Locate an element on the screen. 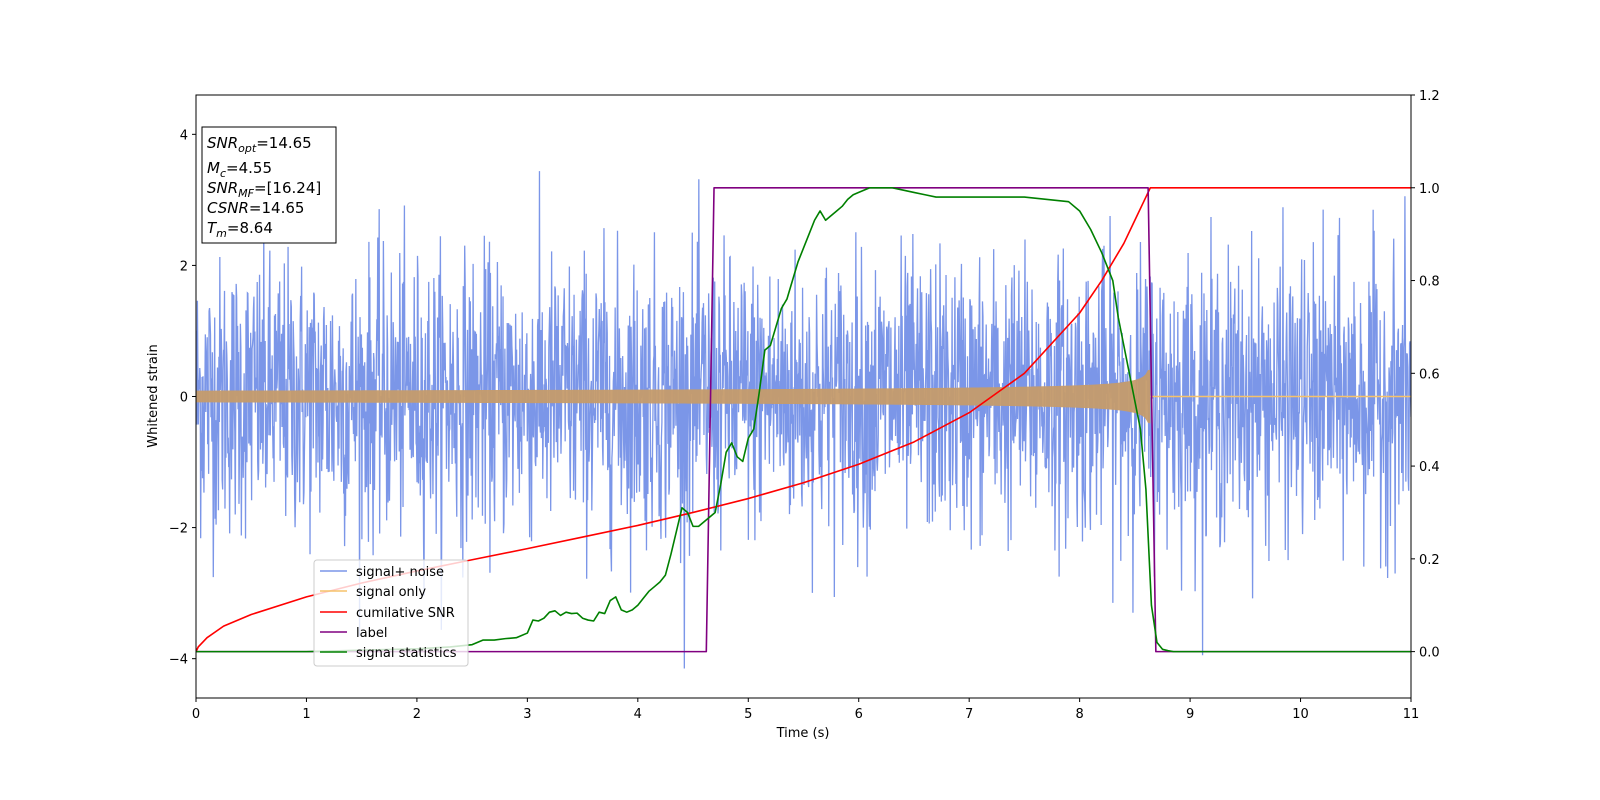 The width and height of the screenshot is (1600, 800). x-tick-label: 6 is located at coordinates (859, 714).